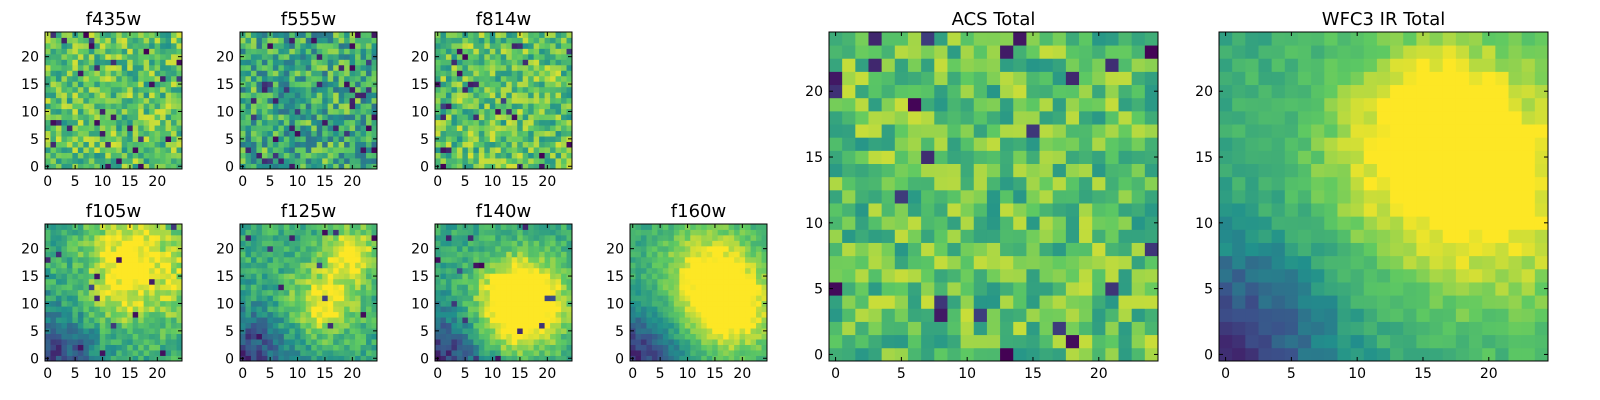 The width and height of the screenshot is (1600, 400). I want to click on x-tick-label: 15, so click(130, 374).